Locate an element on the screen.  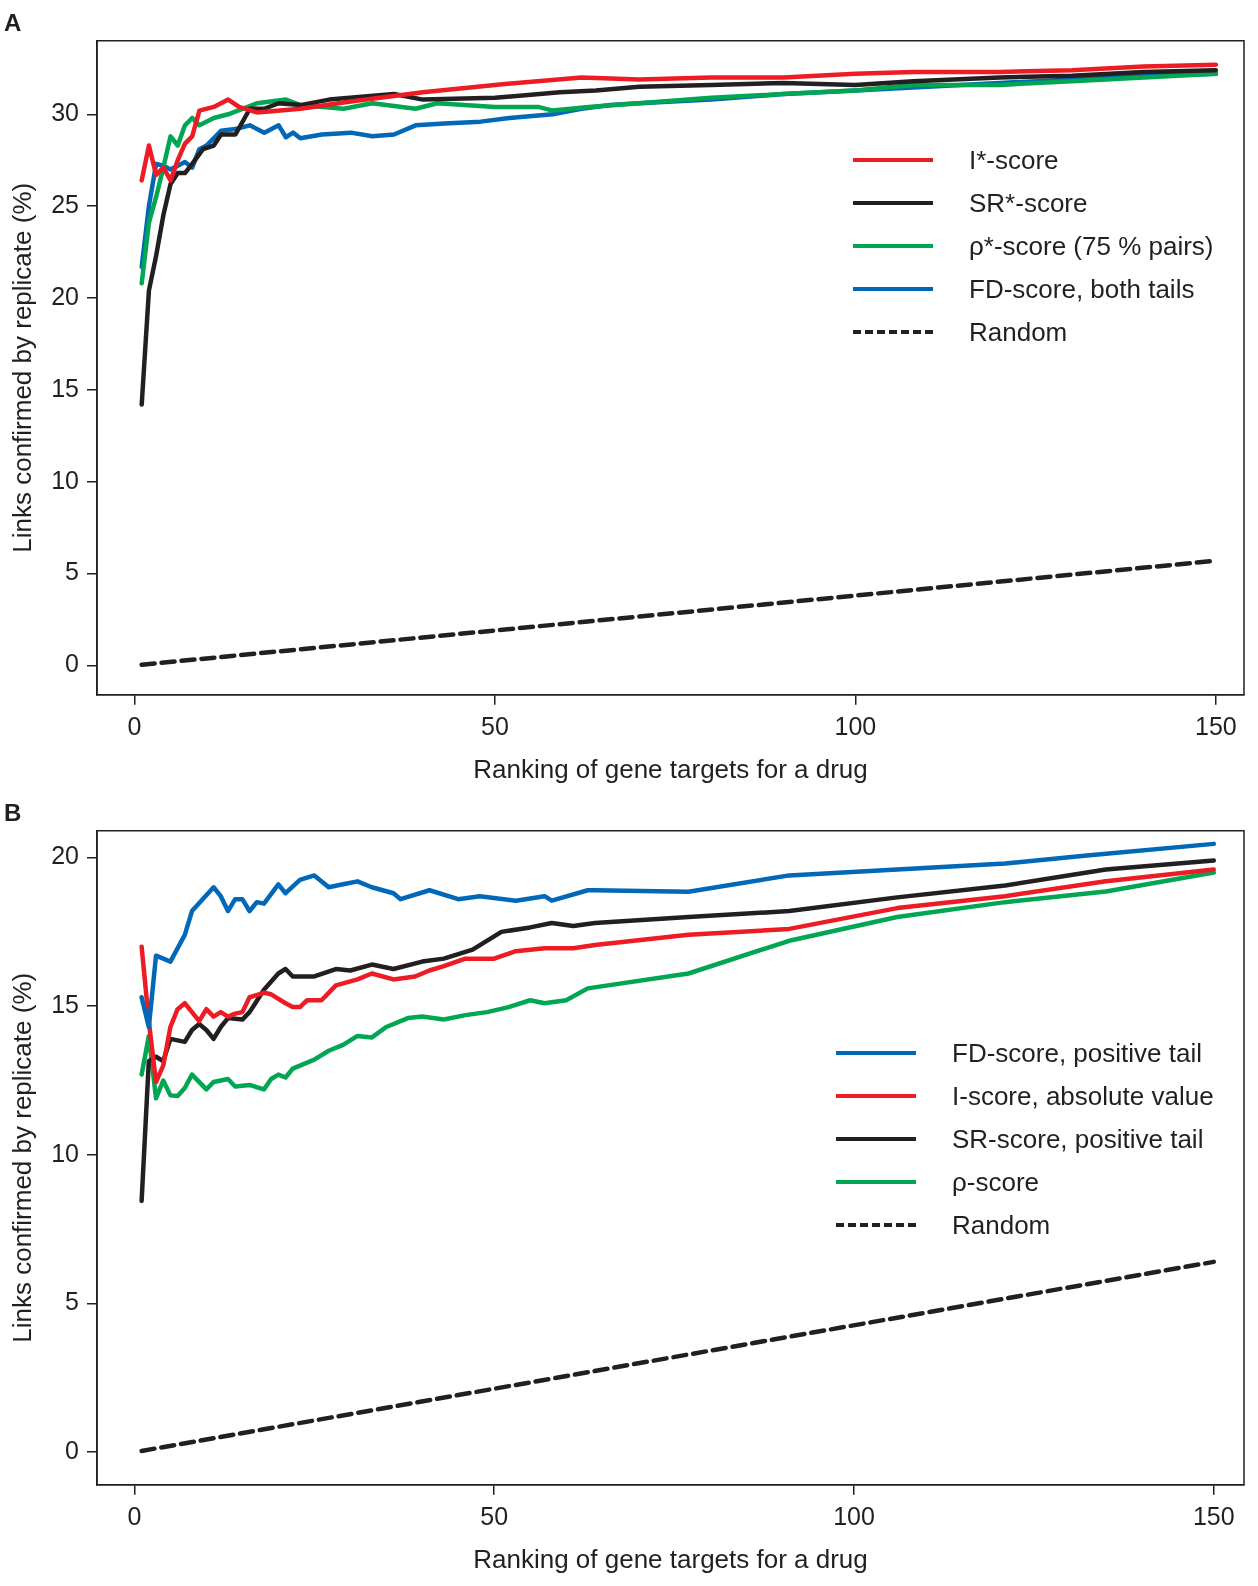
legend-label: I-score, absolute value is located at coordinates (1083, 1096).